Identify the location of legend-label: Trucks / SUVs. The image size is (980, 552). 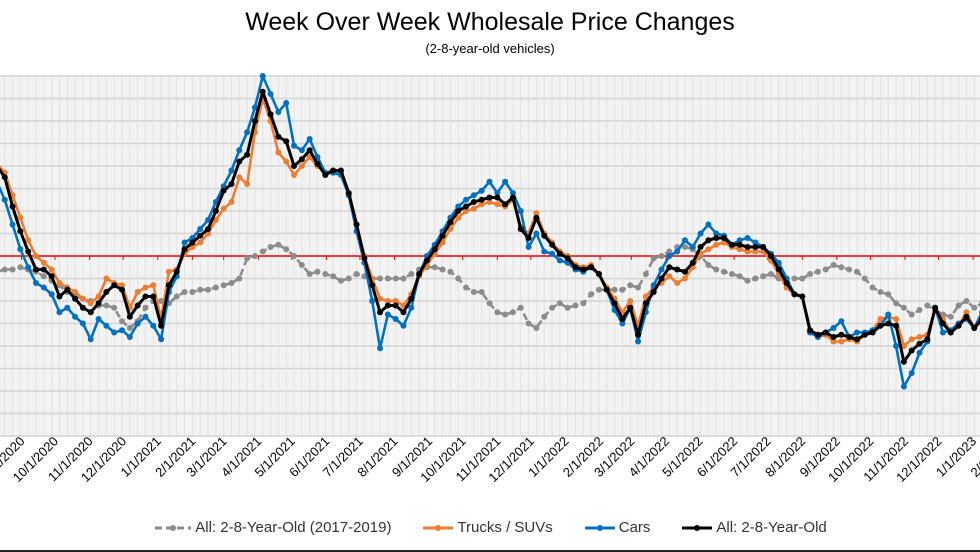
(505, 527).